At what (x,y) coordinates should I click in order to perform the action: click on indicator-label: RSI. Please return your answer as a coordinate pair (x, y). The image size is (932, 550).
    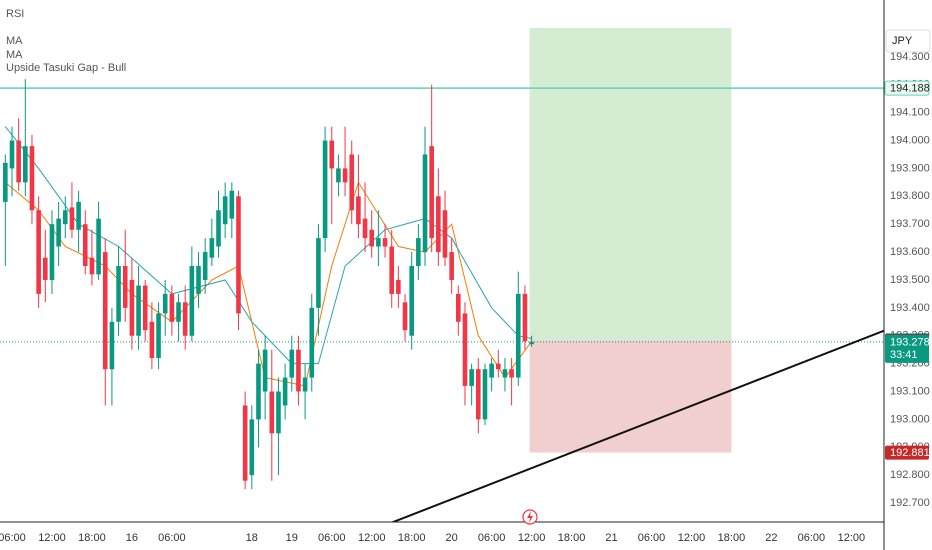
    Looking at the image, I should click on (15, 14).